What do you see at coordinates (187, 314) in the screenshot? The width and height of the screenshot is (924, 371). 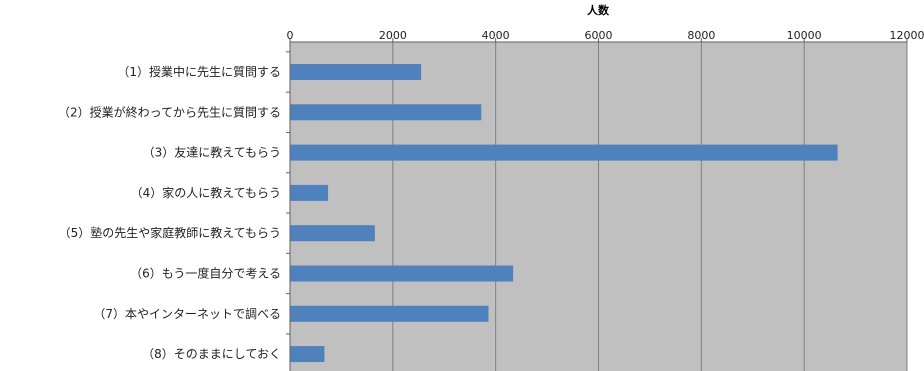 I see `category-label: （7）本やインターネットで調べる` at bounding box center [187, 314].